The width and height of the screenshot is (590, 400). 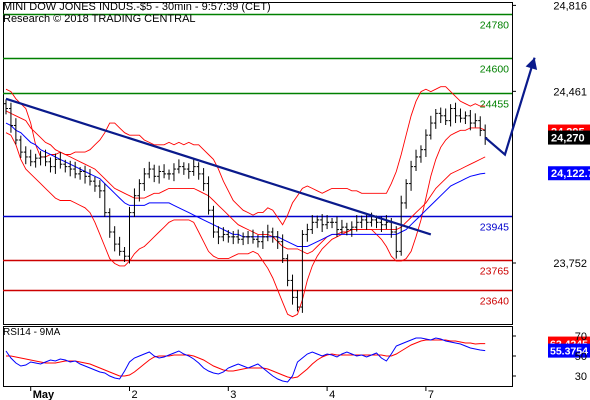 I want to click on level-label-24780: 24780, so click(x=494, y=26).